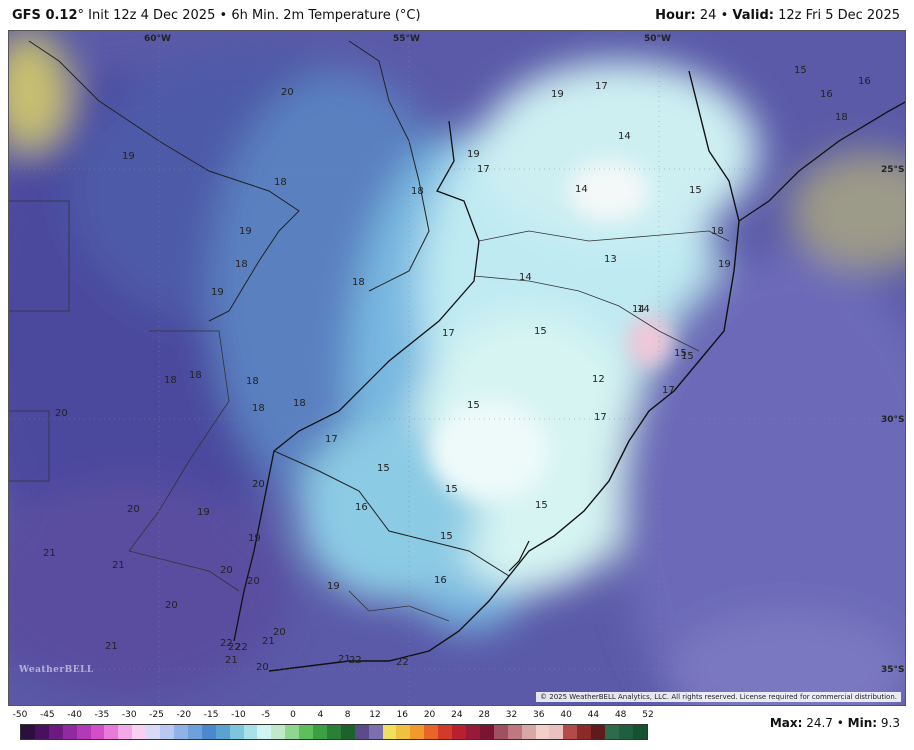 The width and height of the screenshot is (914, 750). Describe the element at coordinates (429, 715) in the screenshot. I see `legend-tick-label: 20` at that location.